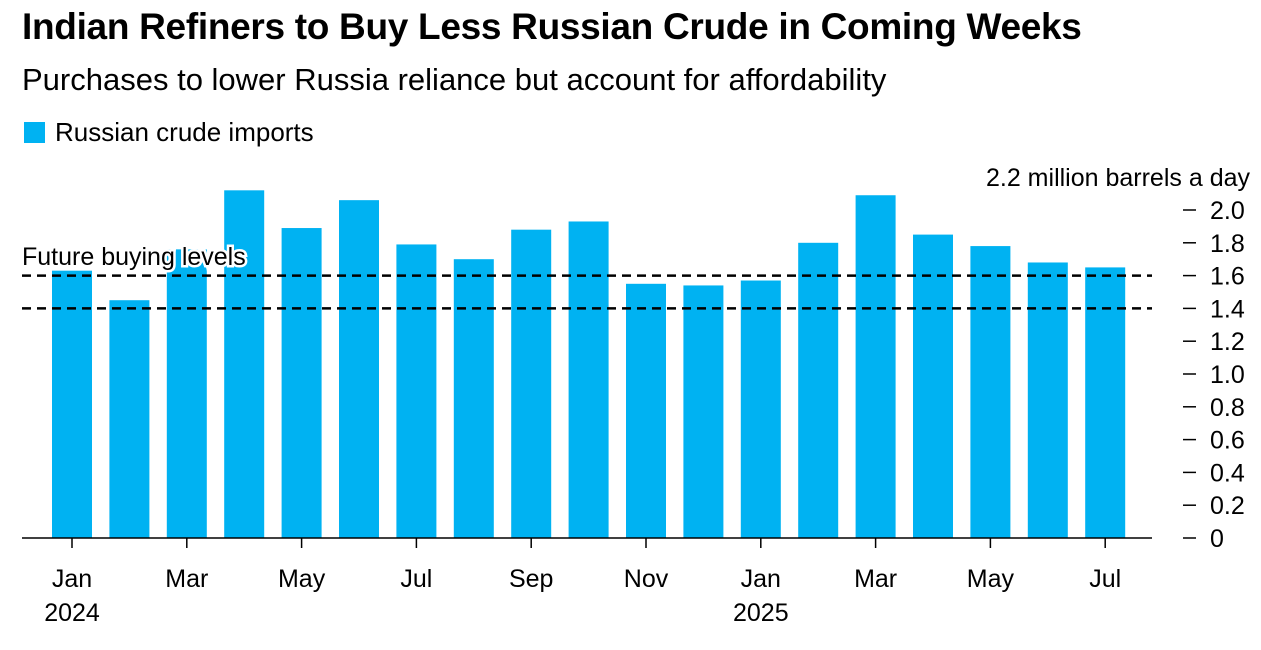 The height and width of the screenshot is (650, 1261). I want to click on y-tick-label: 1.2, so click(1227, 342).